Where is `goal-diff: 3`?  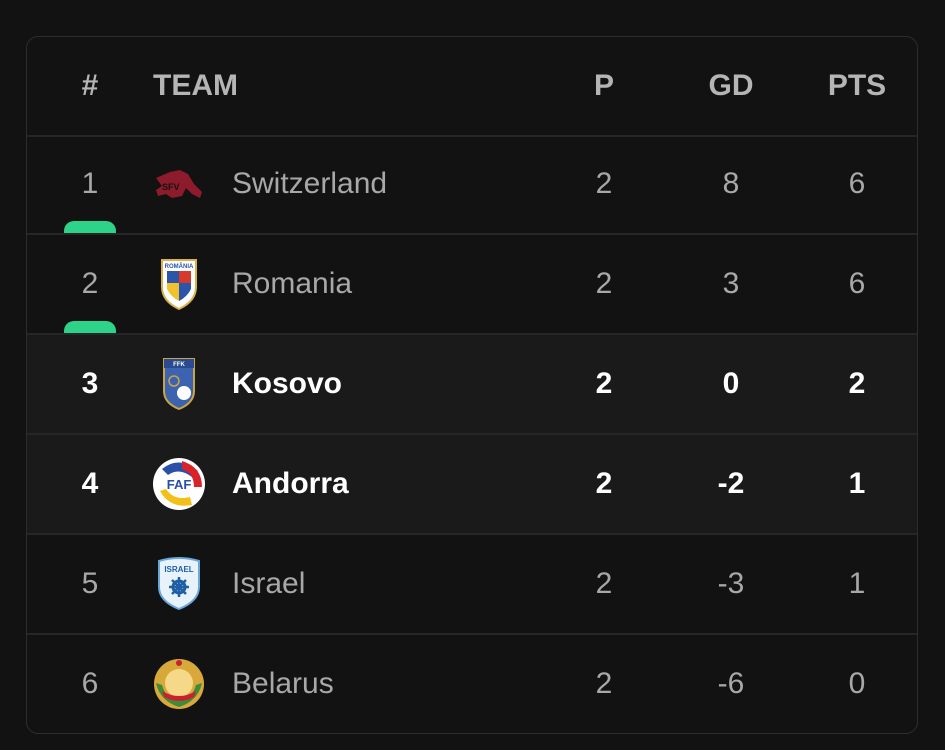
goal-diff: 3 is located at coordinates (731, 283).